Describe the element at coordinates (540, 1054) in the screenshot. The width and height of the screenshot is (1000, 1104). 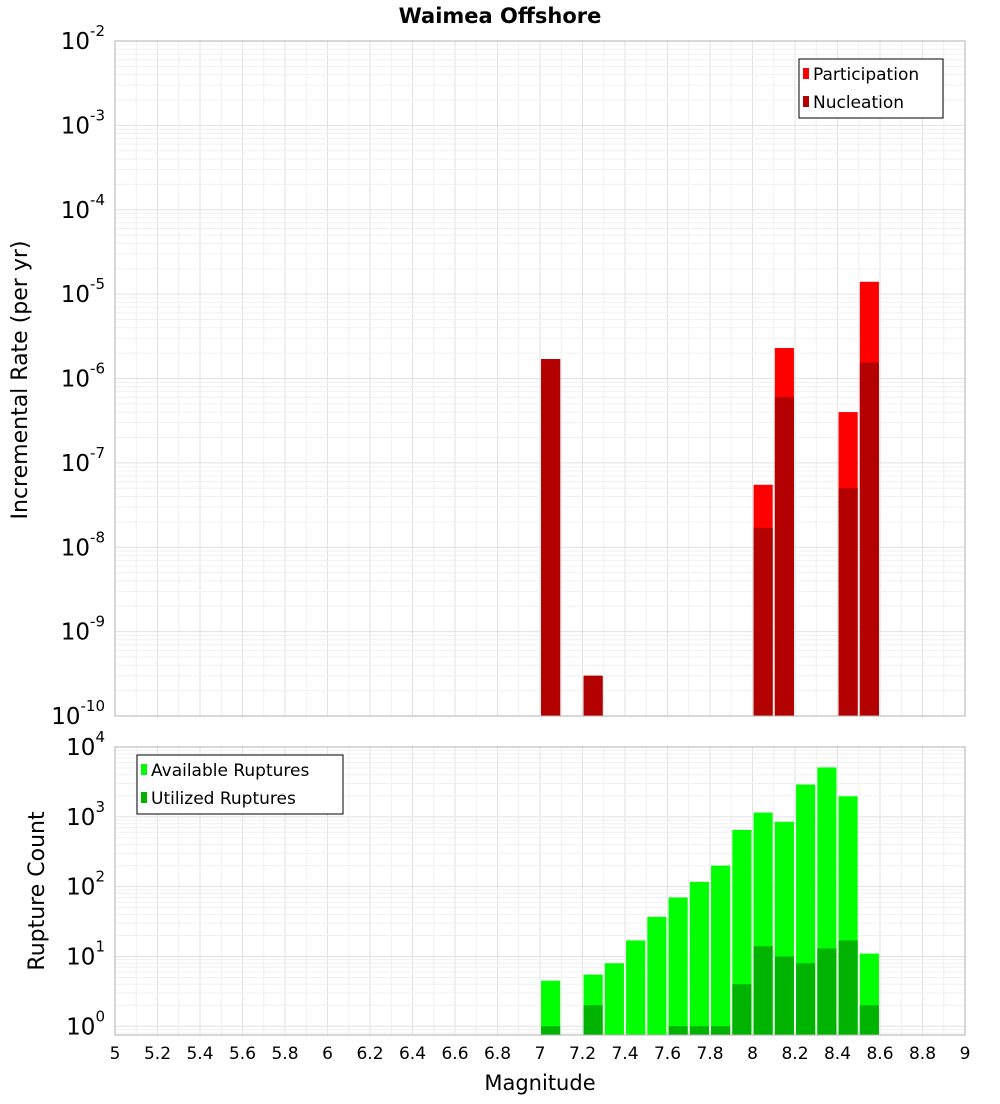
I see `x-tick-label: 7` at that location.